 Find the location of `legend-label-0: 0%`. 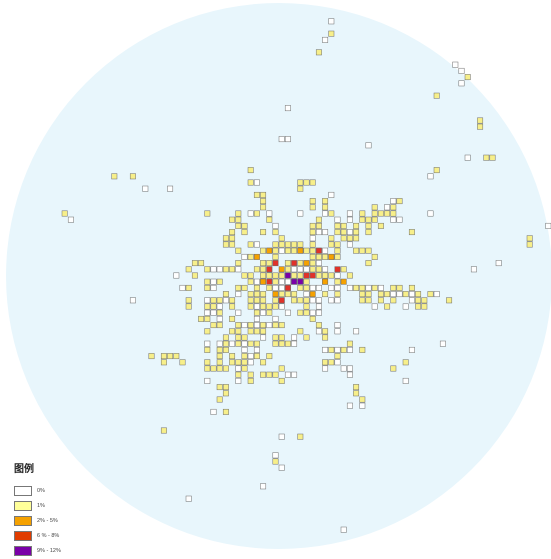

legend-label-0: 0% is located at coordinates (41, 490).